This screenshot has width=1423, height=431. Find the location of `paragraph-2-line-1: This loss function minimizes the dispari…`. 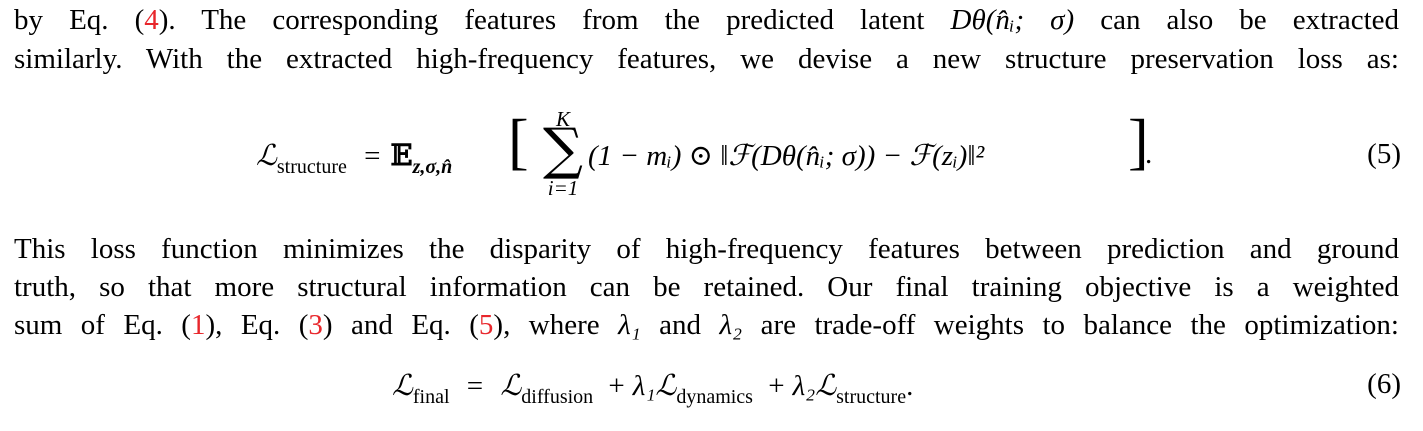

paragraph-2-line-1: This loss function minimizes the dispari… is located at coordinates (706, 249).